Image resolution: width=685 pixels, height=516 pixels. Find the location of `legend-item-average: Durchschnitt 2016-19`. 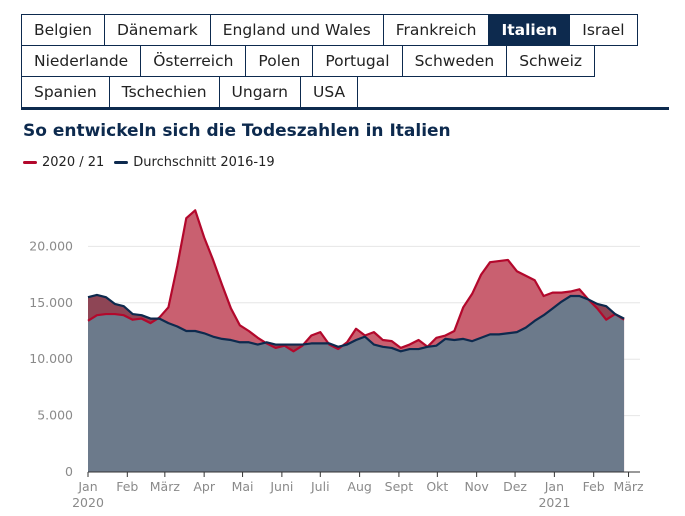

legend-item-average: Durchschnitt 2016-19 is located at coordinates (194, 162).